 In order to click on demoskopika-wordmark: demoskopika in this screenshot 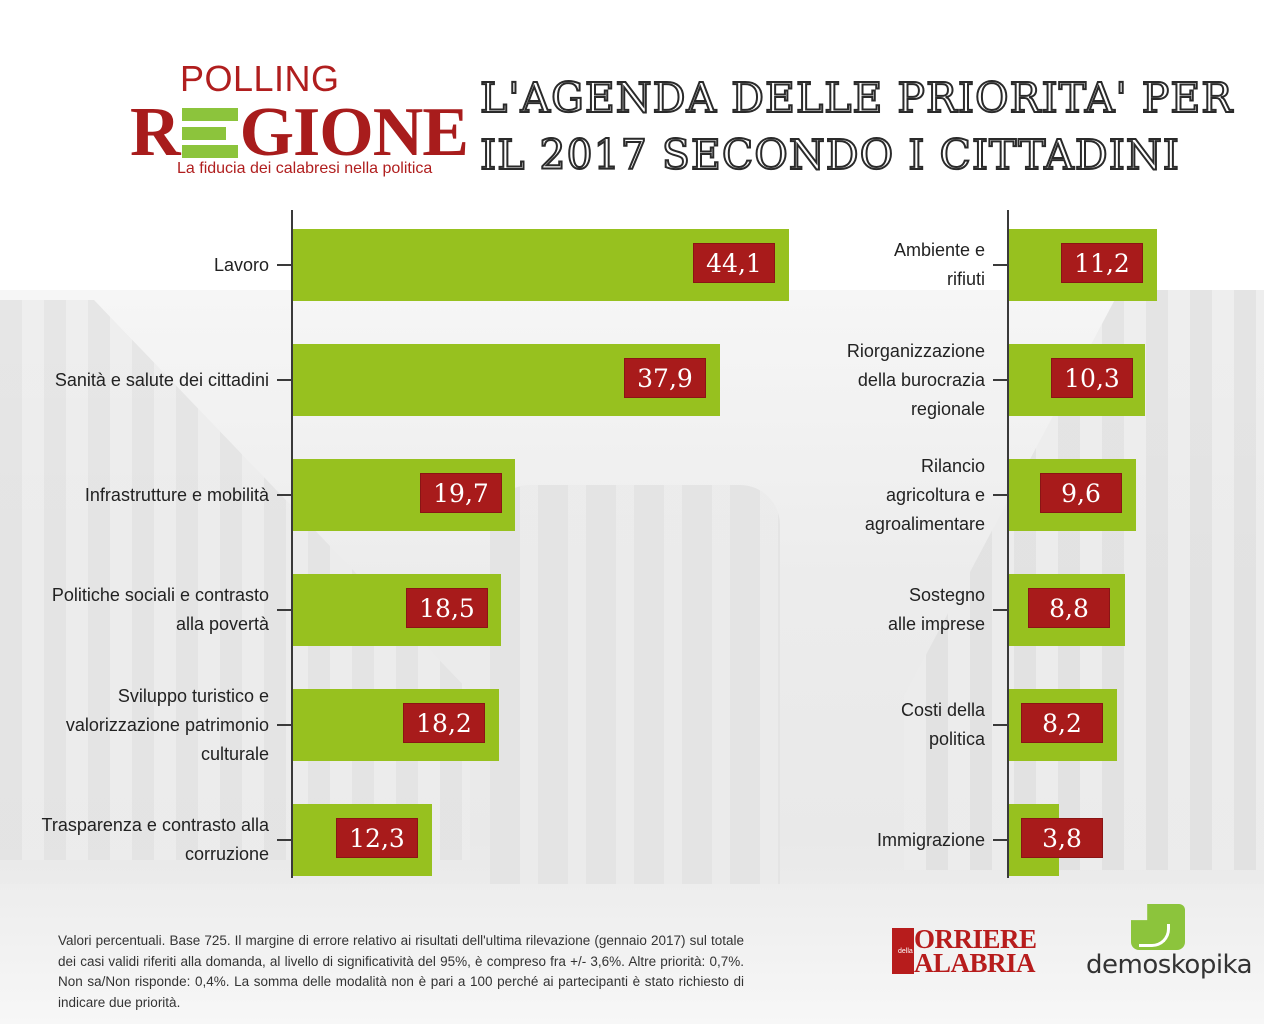, I will do `click(1169, 965)`.